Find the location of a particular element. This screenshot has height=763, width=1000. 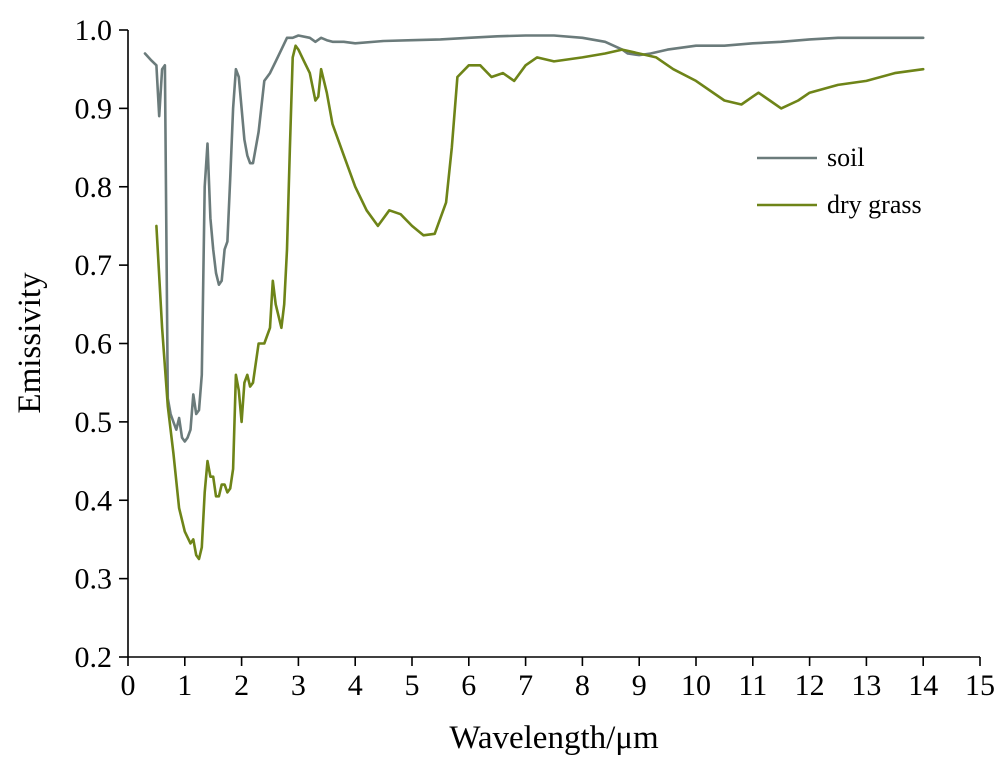

x-tick-label: 2 is located at coordinates (241, 685).